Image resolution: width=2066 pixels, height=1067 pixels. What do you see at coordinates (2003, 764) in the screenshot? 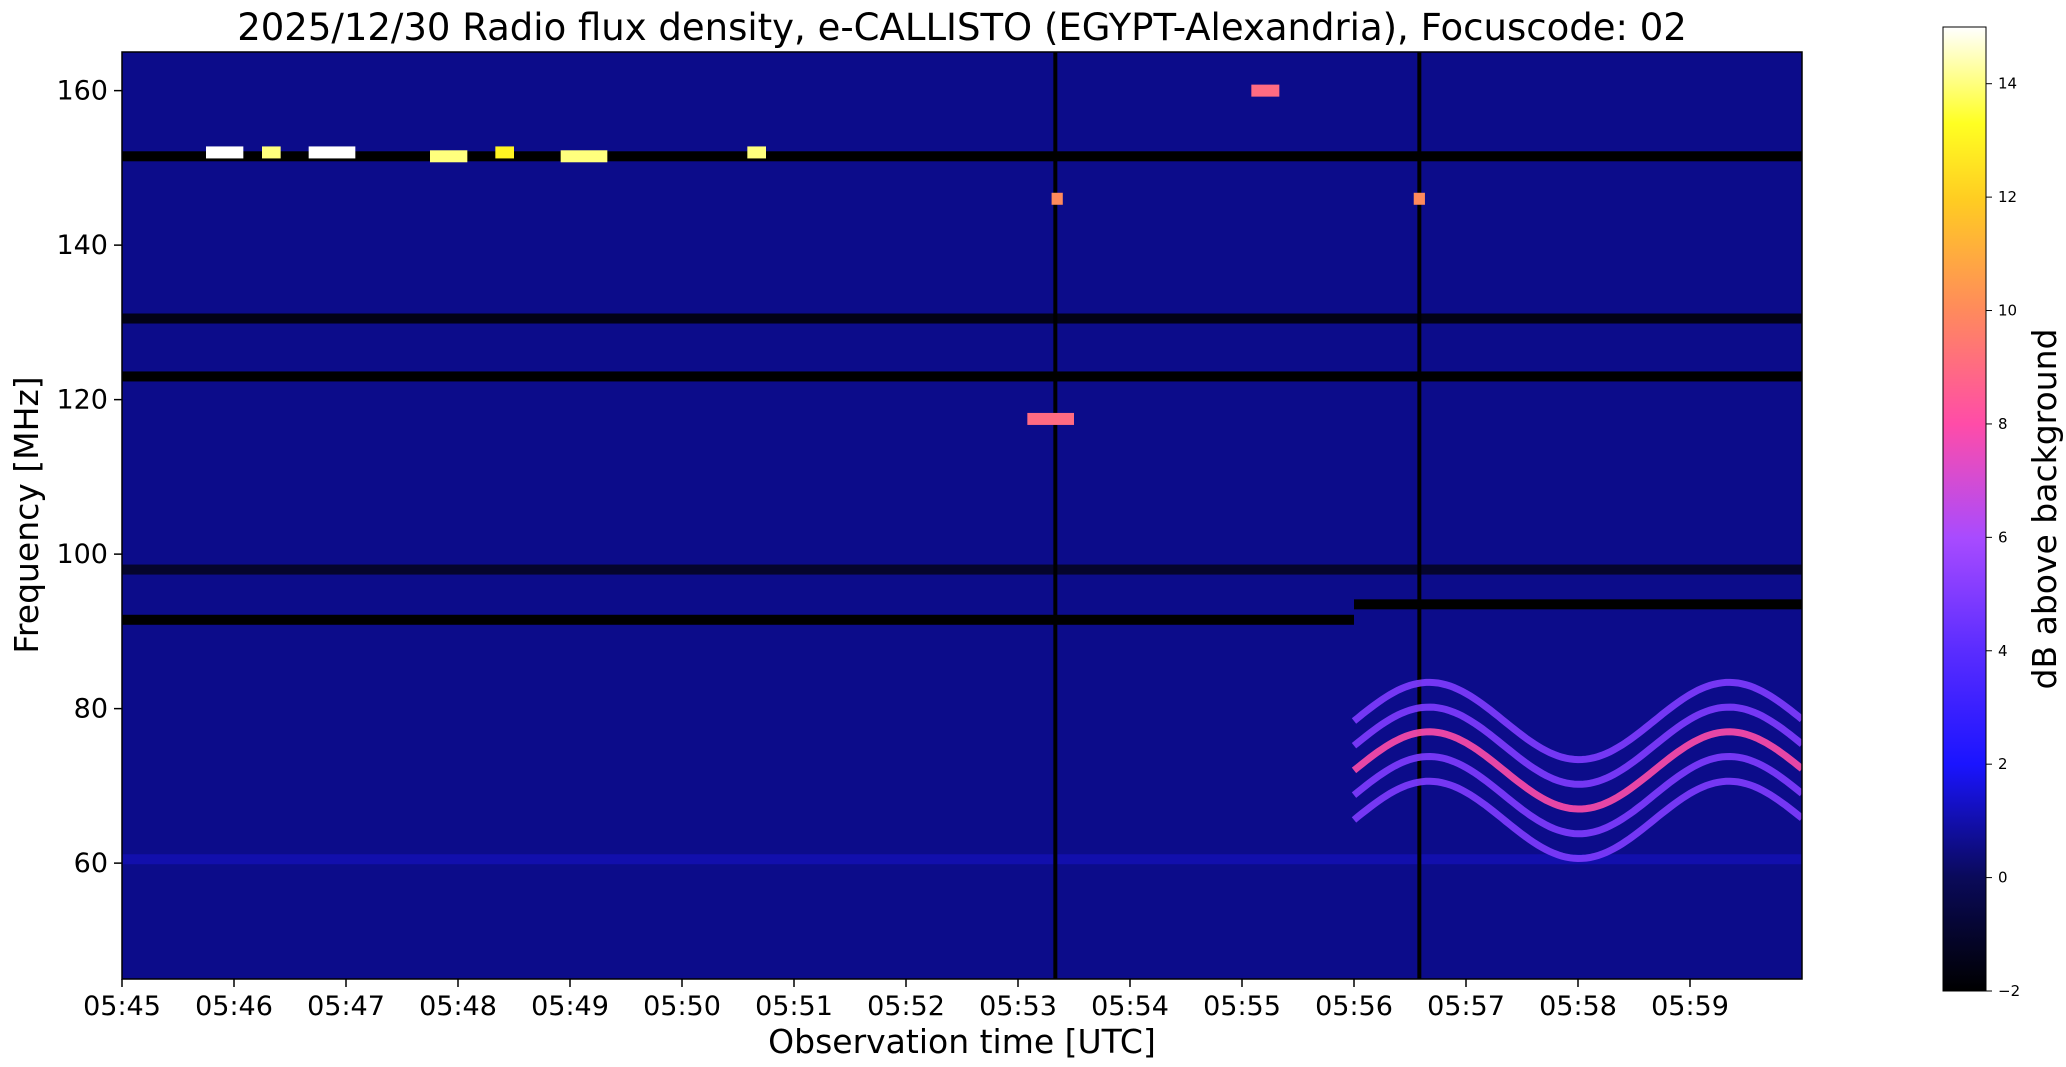
I see `colorbar-tick-label: 2` at bounding box center [2003, 764].